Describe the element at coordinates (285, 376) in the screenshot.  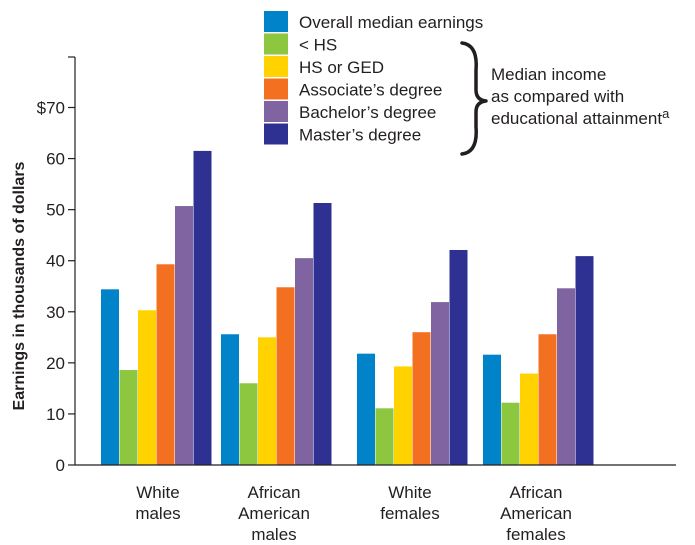
I see `bar-african-american-males-associate-s-degree` at that location.